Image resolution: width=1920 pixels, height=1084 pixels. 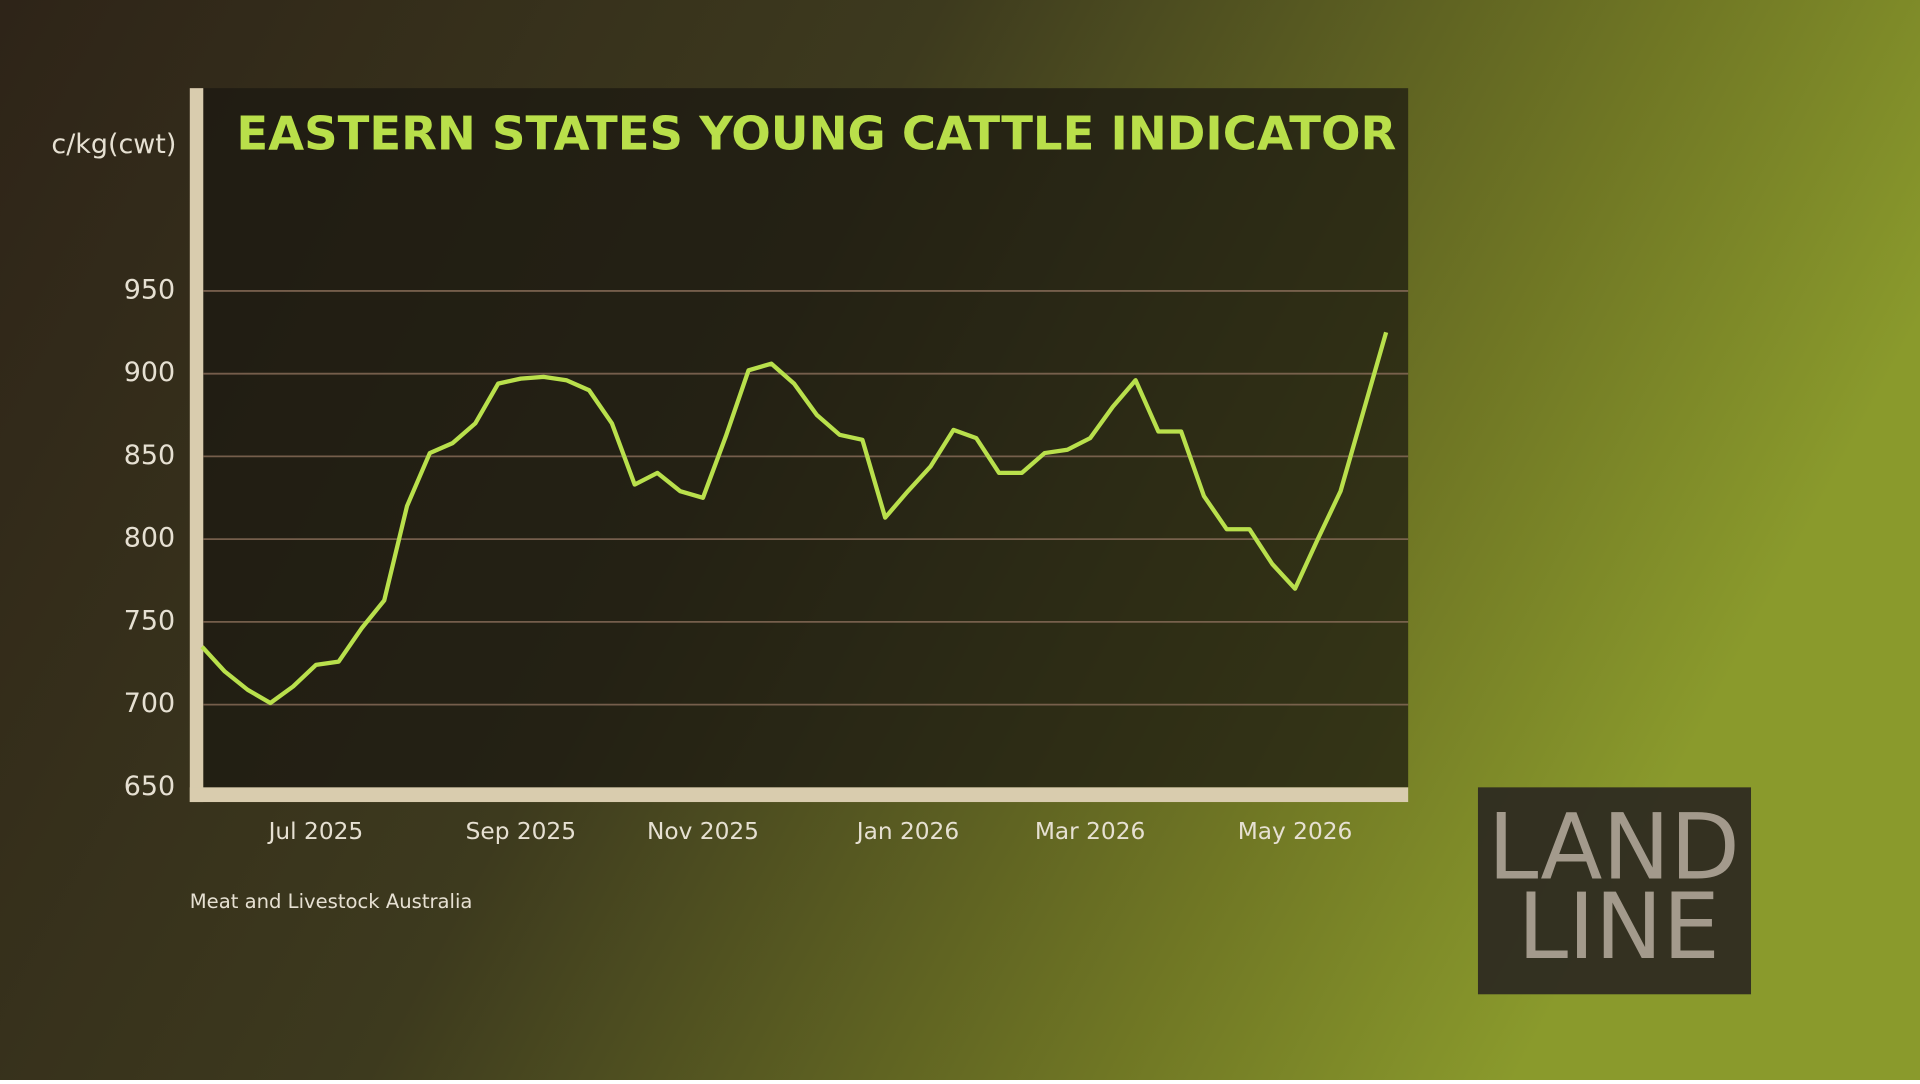 I want to click on y-tick-label: 700, so click(x=149, y=703).